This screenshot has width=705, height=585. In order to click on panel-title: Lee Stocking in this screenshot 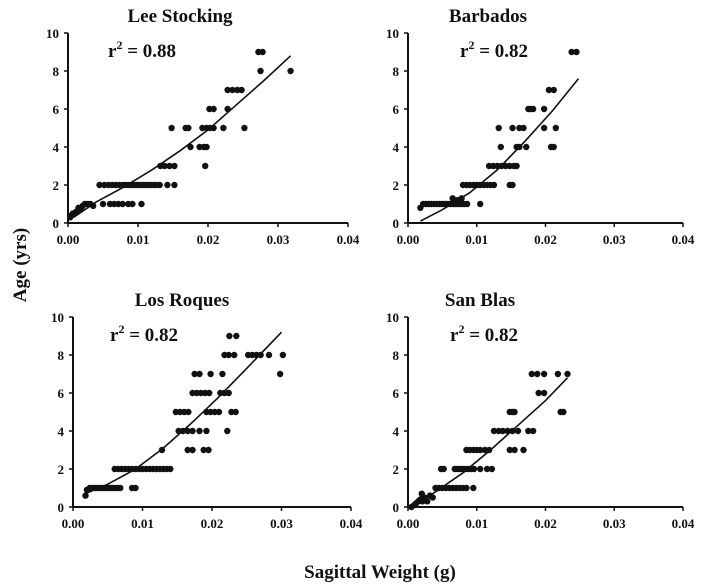, I will do `click(180, 16)`.